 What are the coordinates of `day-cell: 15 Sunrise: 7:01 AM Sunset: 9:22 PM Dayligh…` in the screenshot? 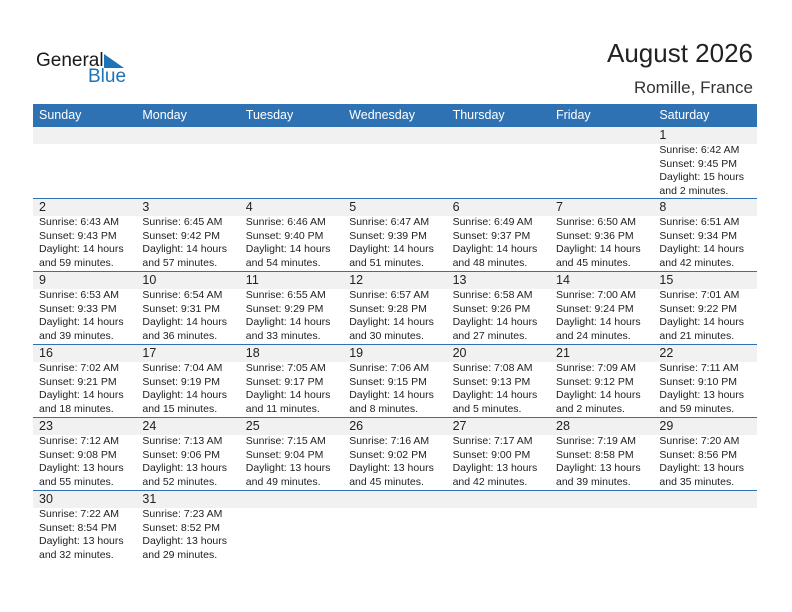 It's located at (704, 308).